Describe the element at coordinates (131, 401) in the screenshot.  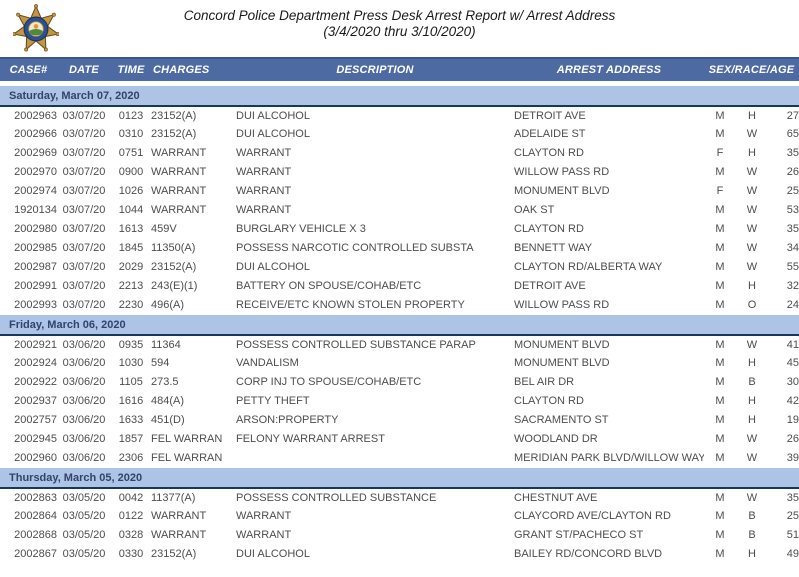
I see `cell-time: 1616` at that location.